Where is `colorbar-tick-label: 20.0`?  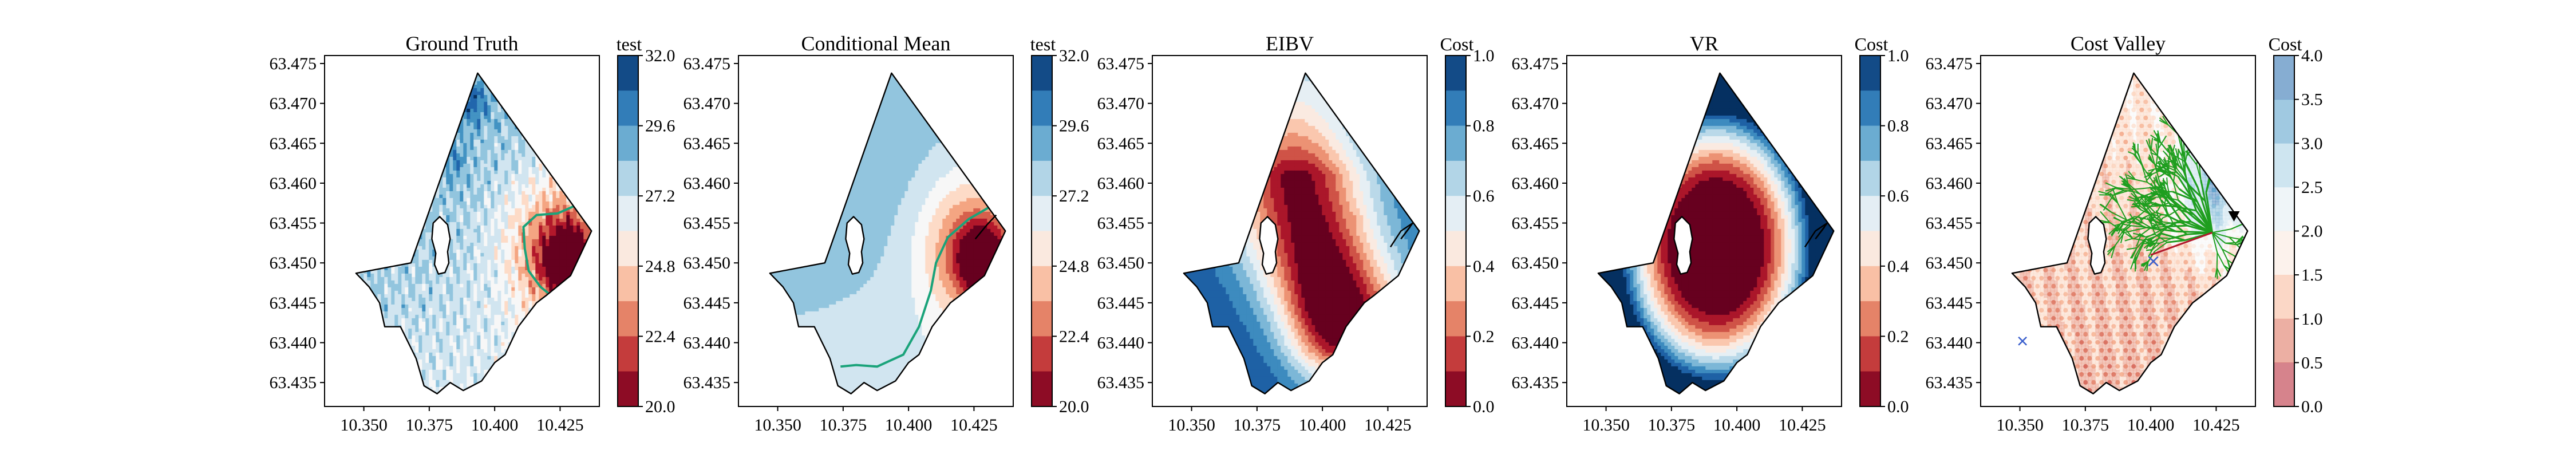
colorbar-tick-label: 20.0 is located at coordinates (660, 407).